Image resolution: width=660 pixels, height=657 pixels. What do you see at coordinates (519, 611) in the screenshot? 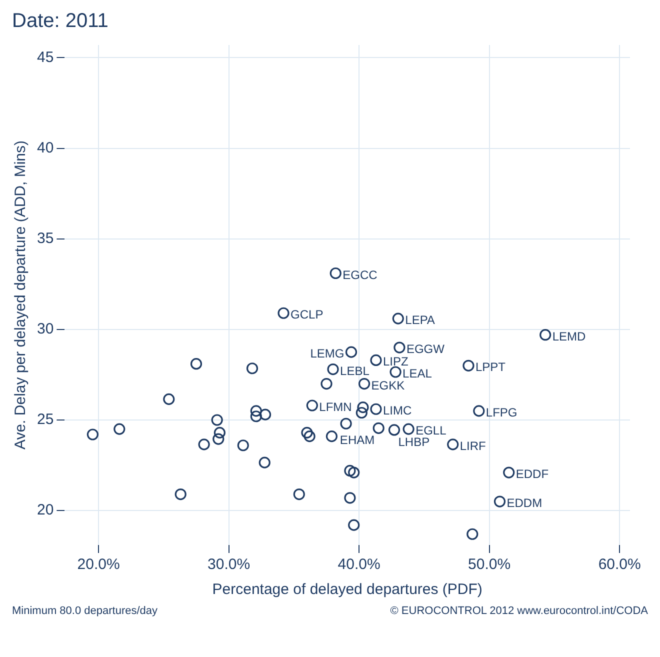
I see `text: © EUROCONTROL 2012 www.eurocontrol.int/CODA` at bounding box center [519, 611].